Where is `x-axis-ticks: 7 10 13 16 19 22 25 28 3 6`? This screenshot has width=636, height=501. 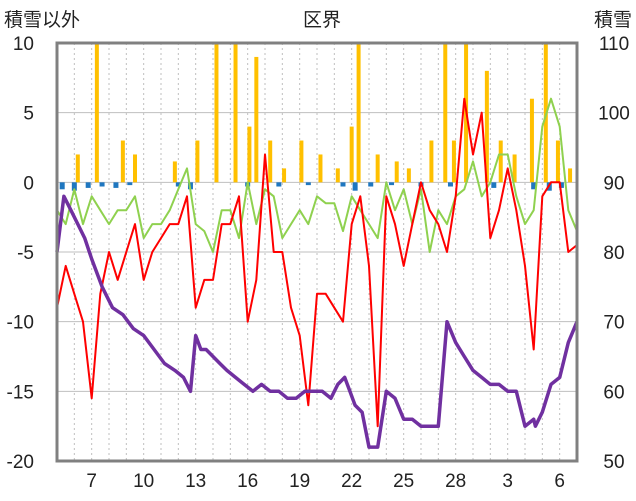
x-axis-ticks: 7 10 13 16 19 22 25 28 3 6 is located at coordinates (325, 481).